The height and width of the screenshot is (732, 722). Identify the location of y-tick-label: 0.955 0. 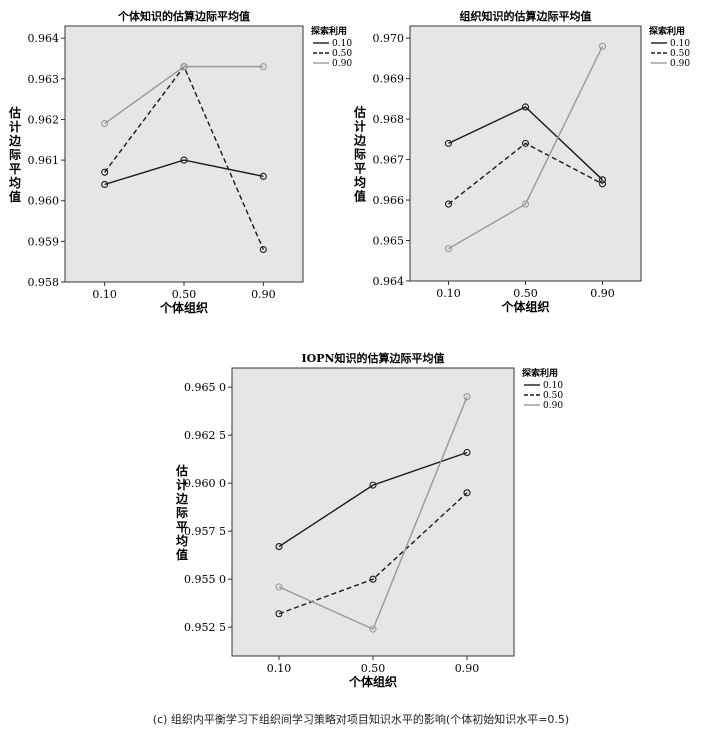
(205, 579).